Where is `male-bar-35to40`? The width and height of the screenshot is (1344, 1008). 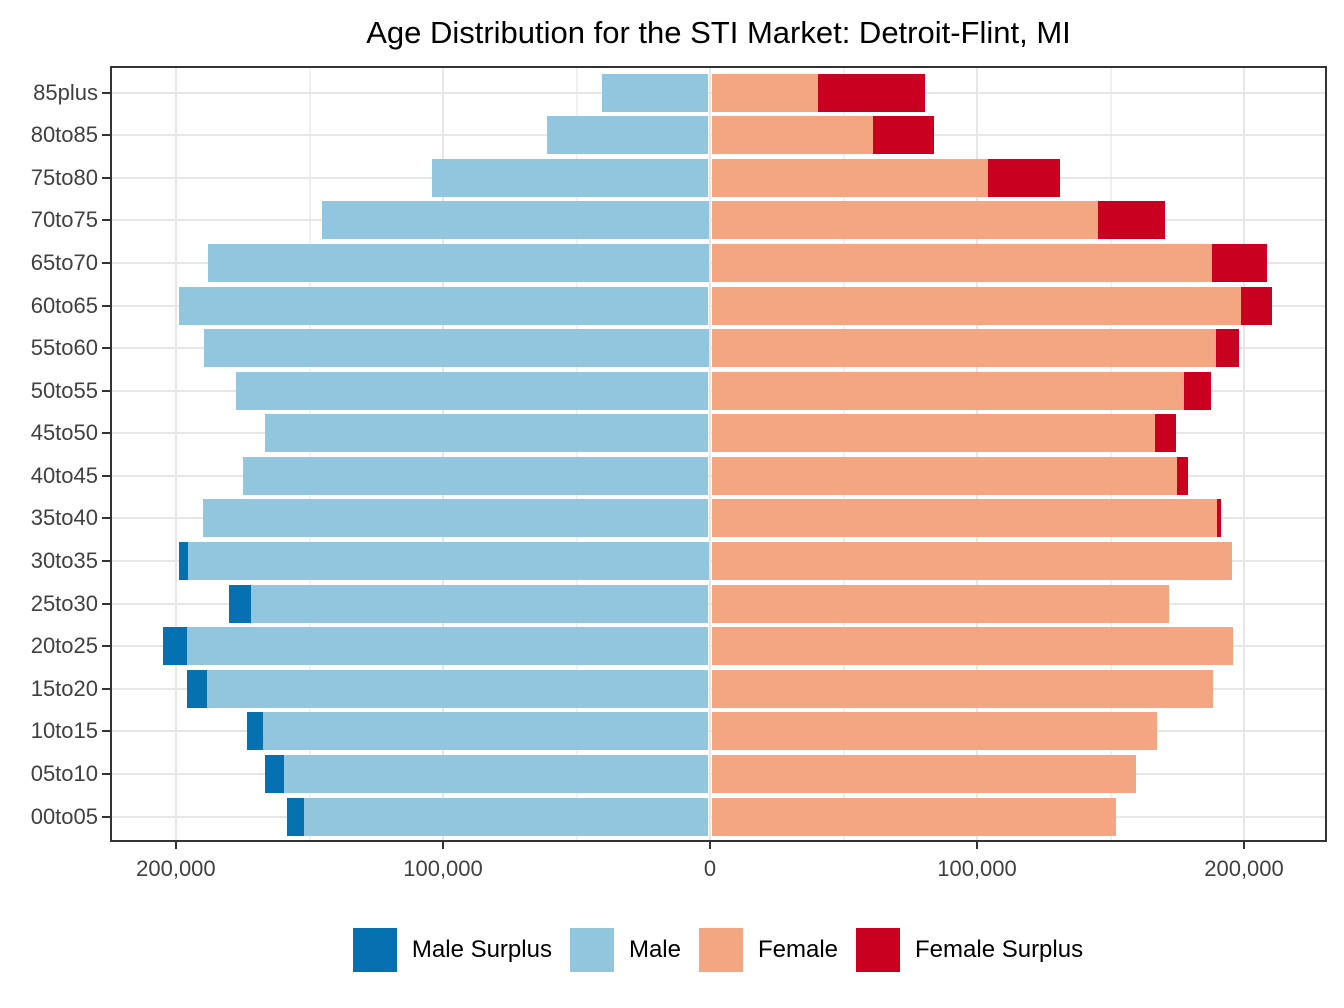 male-bar-35to40 is located at coordinates (455, 518).